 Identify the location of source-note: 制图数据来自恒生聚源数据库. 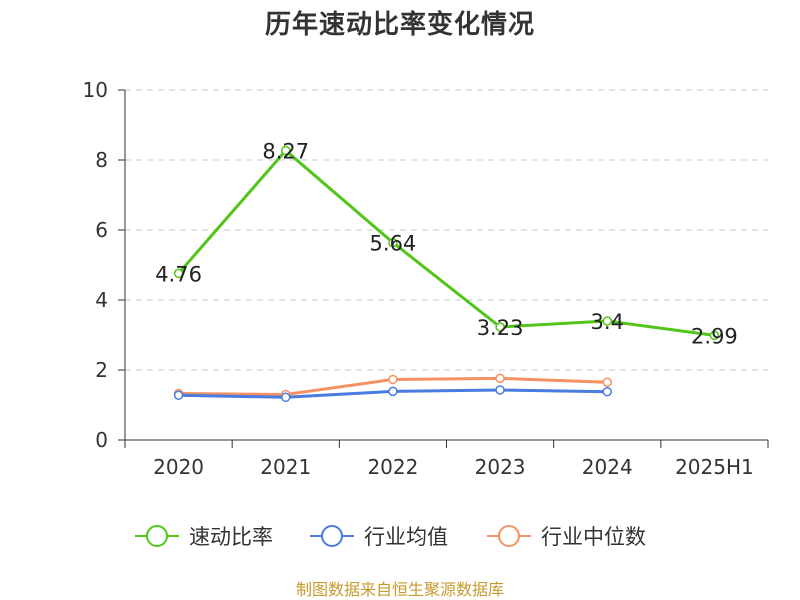
(399, 589).